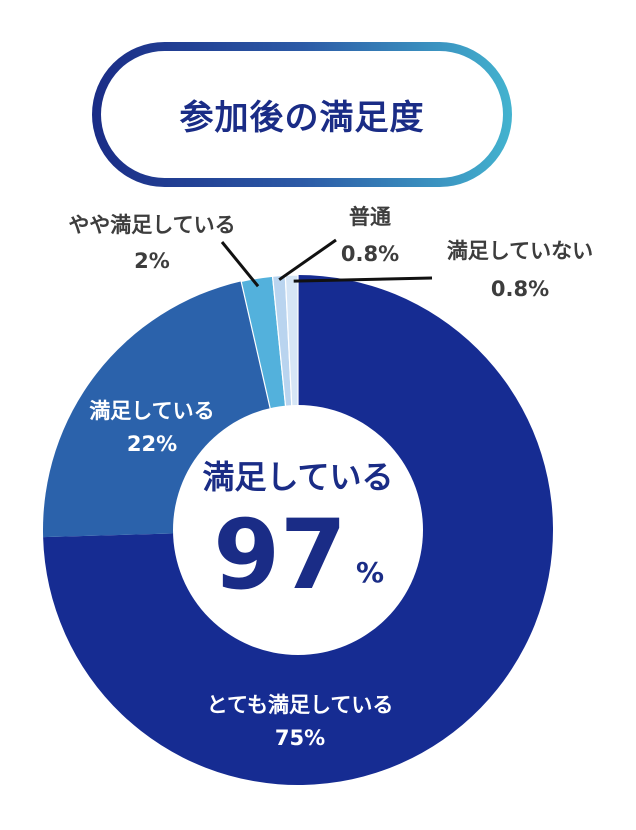 This screenshot has width=636, height=830. Describe the element at coordinates (302, 118) in the screenshot. I see `chart-title: 参加後の満足度` at that location.